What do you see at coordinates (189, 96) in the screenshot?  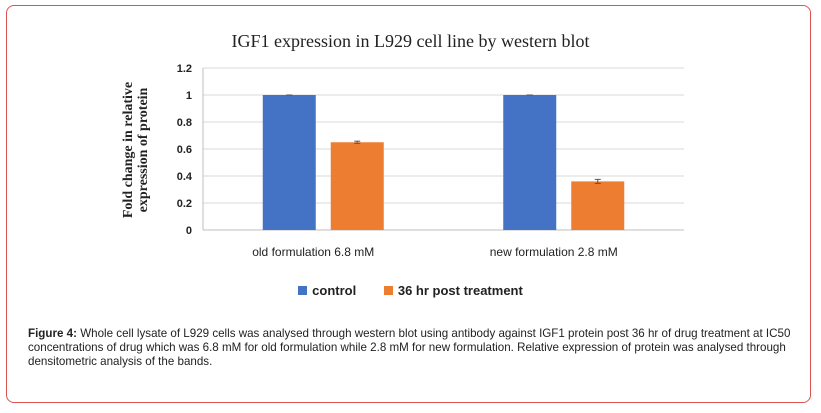 I see `y-tick-label: 1` at bounding box center [189, 96].